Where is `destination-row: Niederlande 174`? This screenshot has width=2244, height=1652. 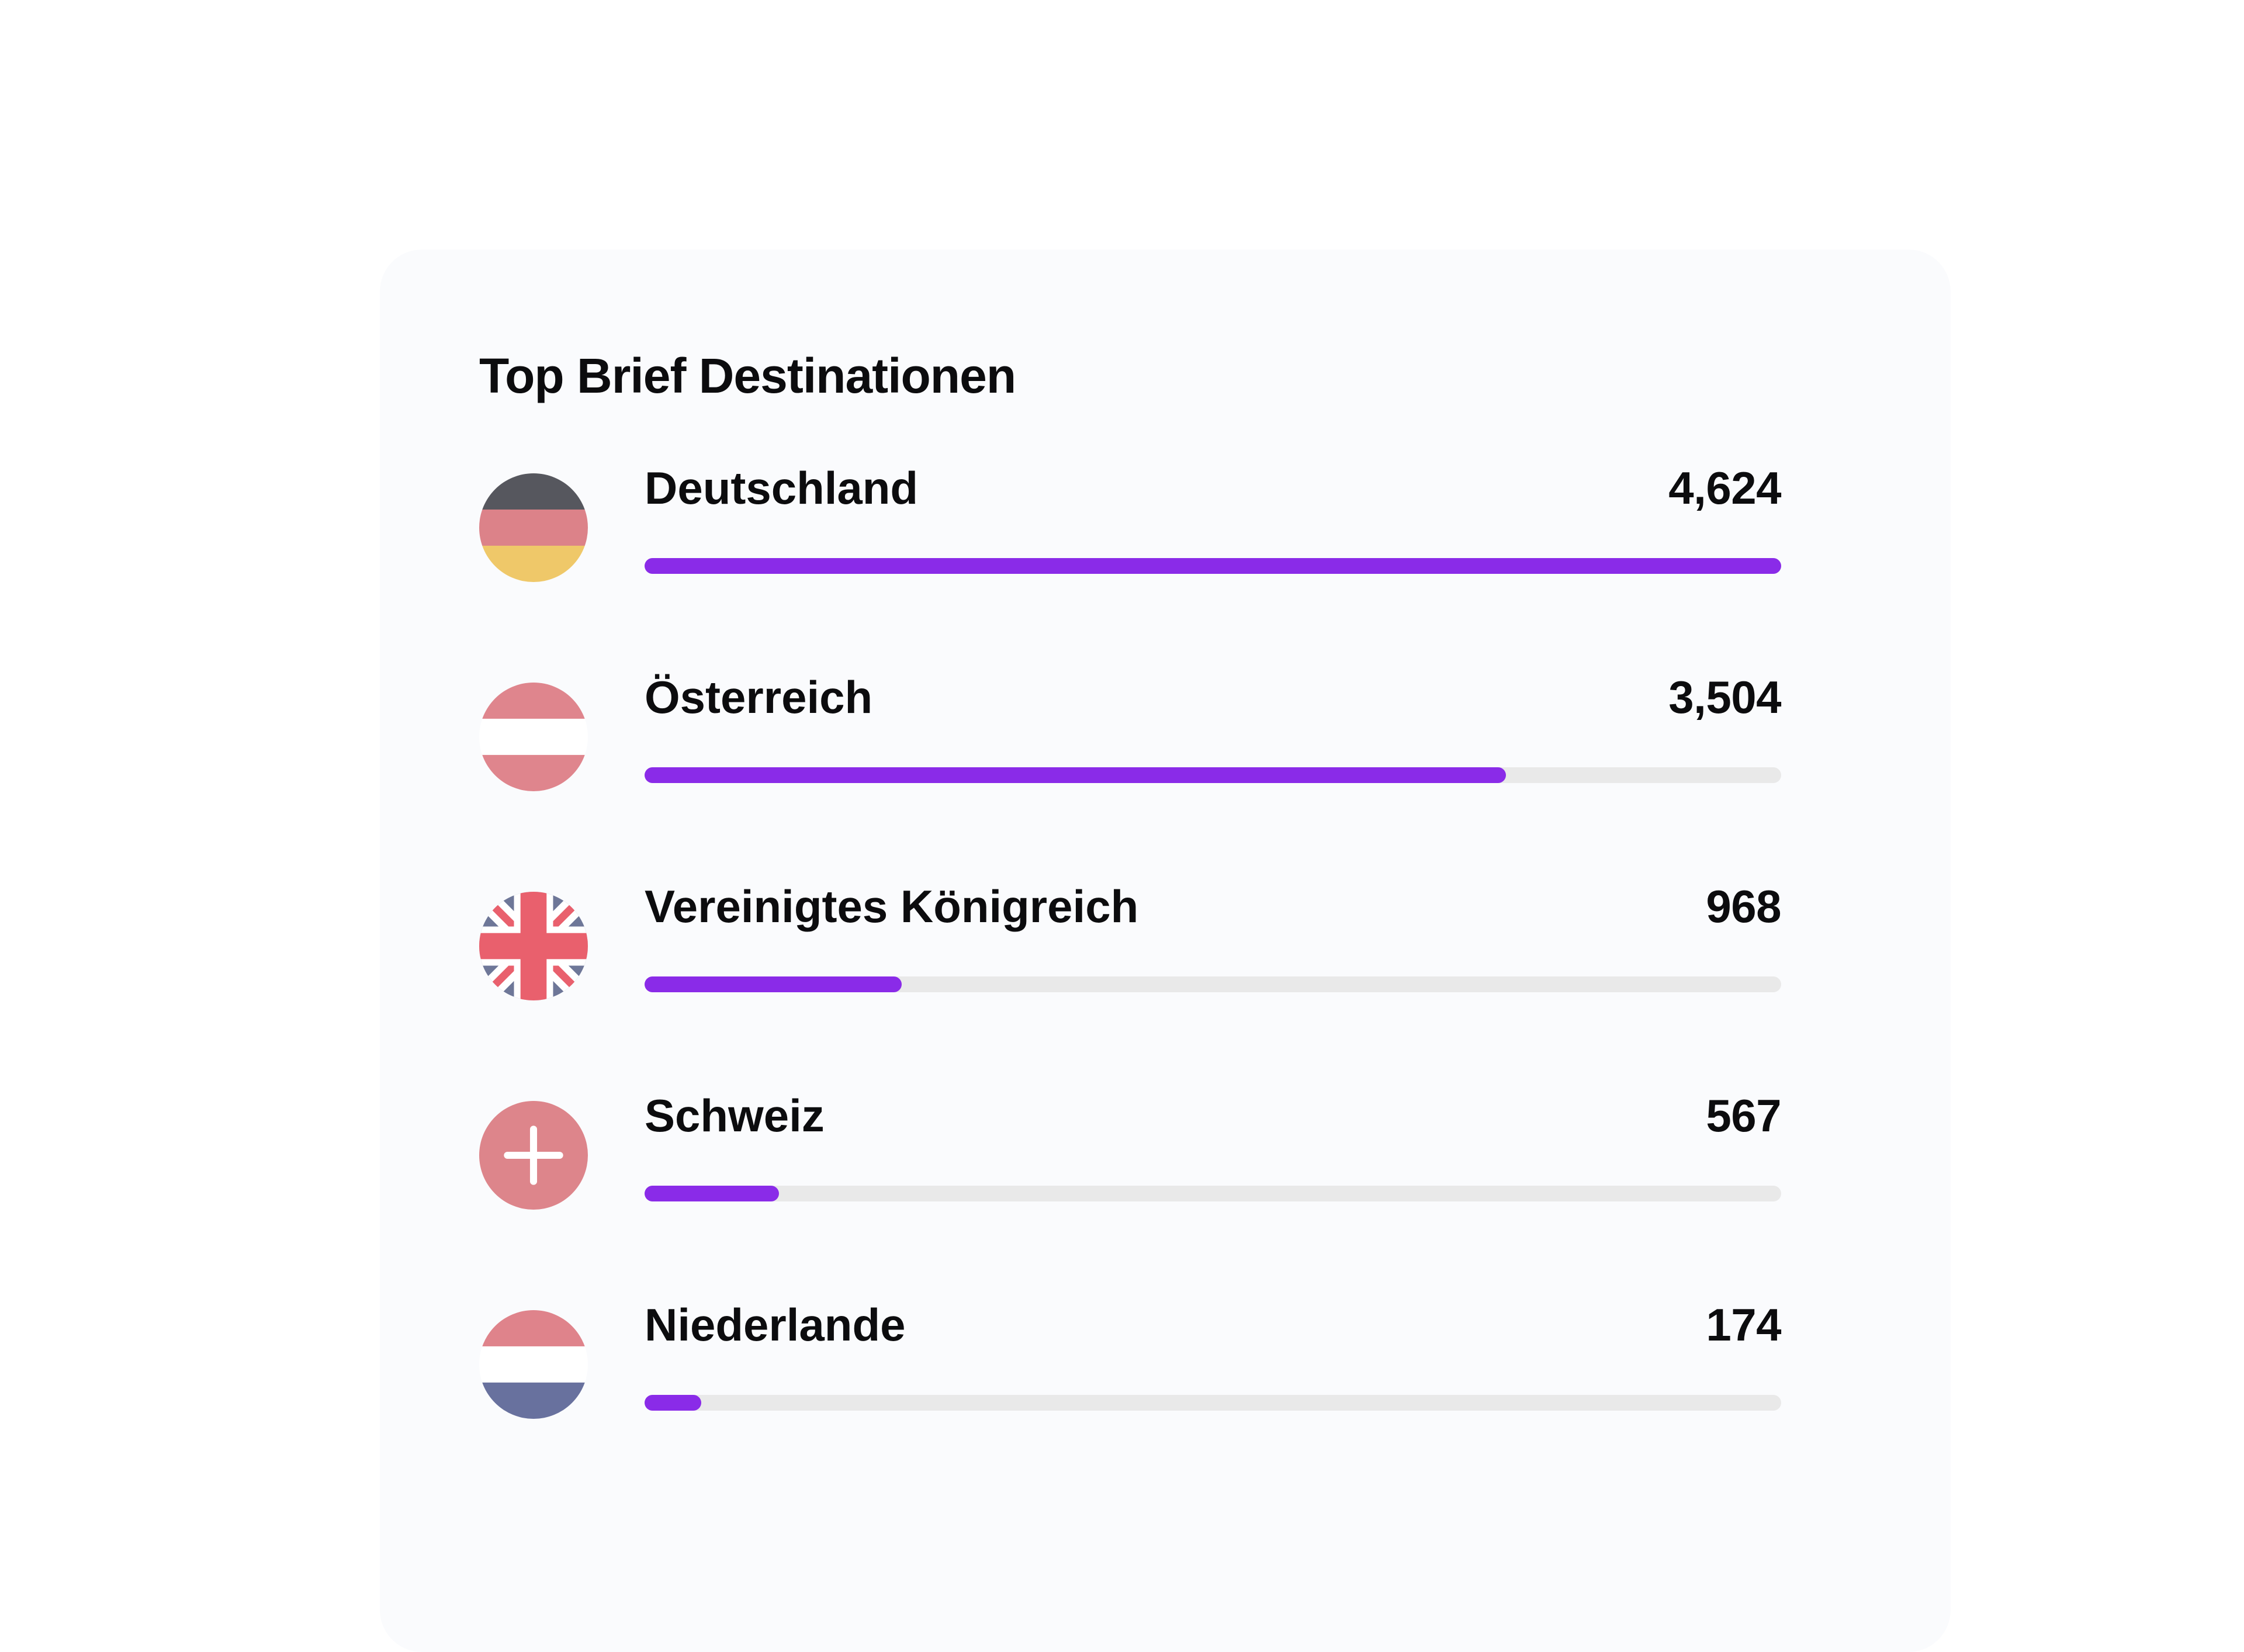 destination-row: Niederlande 174 is located at coordinates (1130, 1359).